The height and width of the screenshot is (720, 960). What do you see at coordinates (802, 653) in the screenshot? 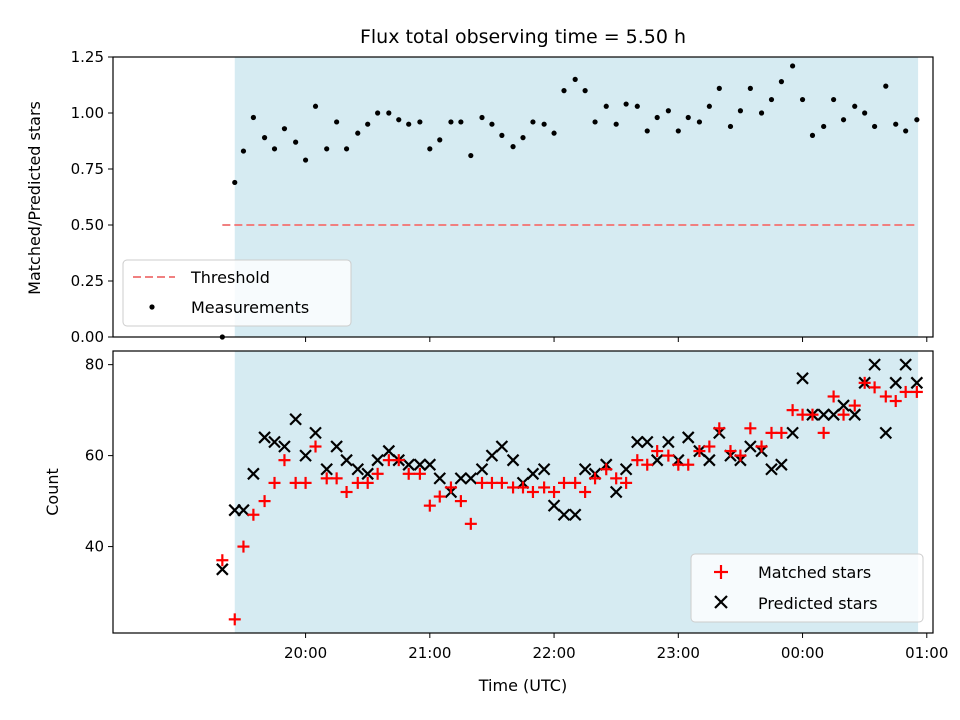
I see `x-tick-label: 00:00` at bounding box center [802, 653].